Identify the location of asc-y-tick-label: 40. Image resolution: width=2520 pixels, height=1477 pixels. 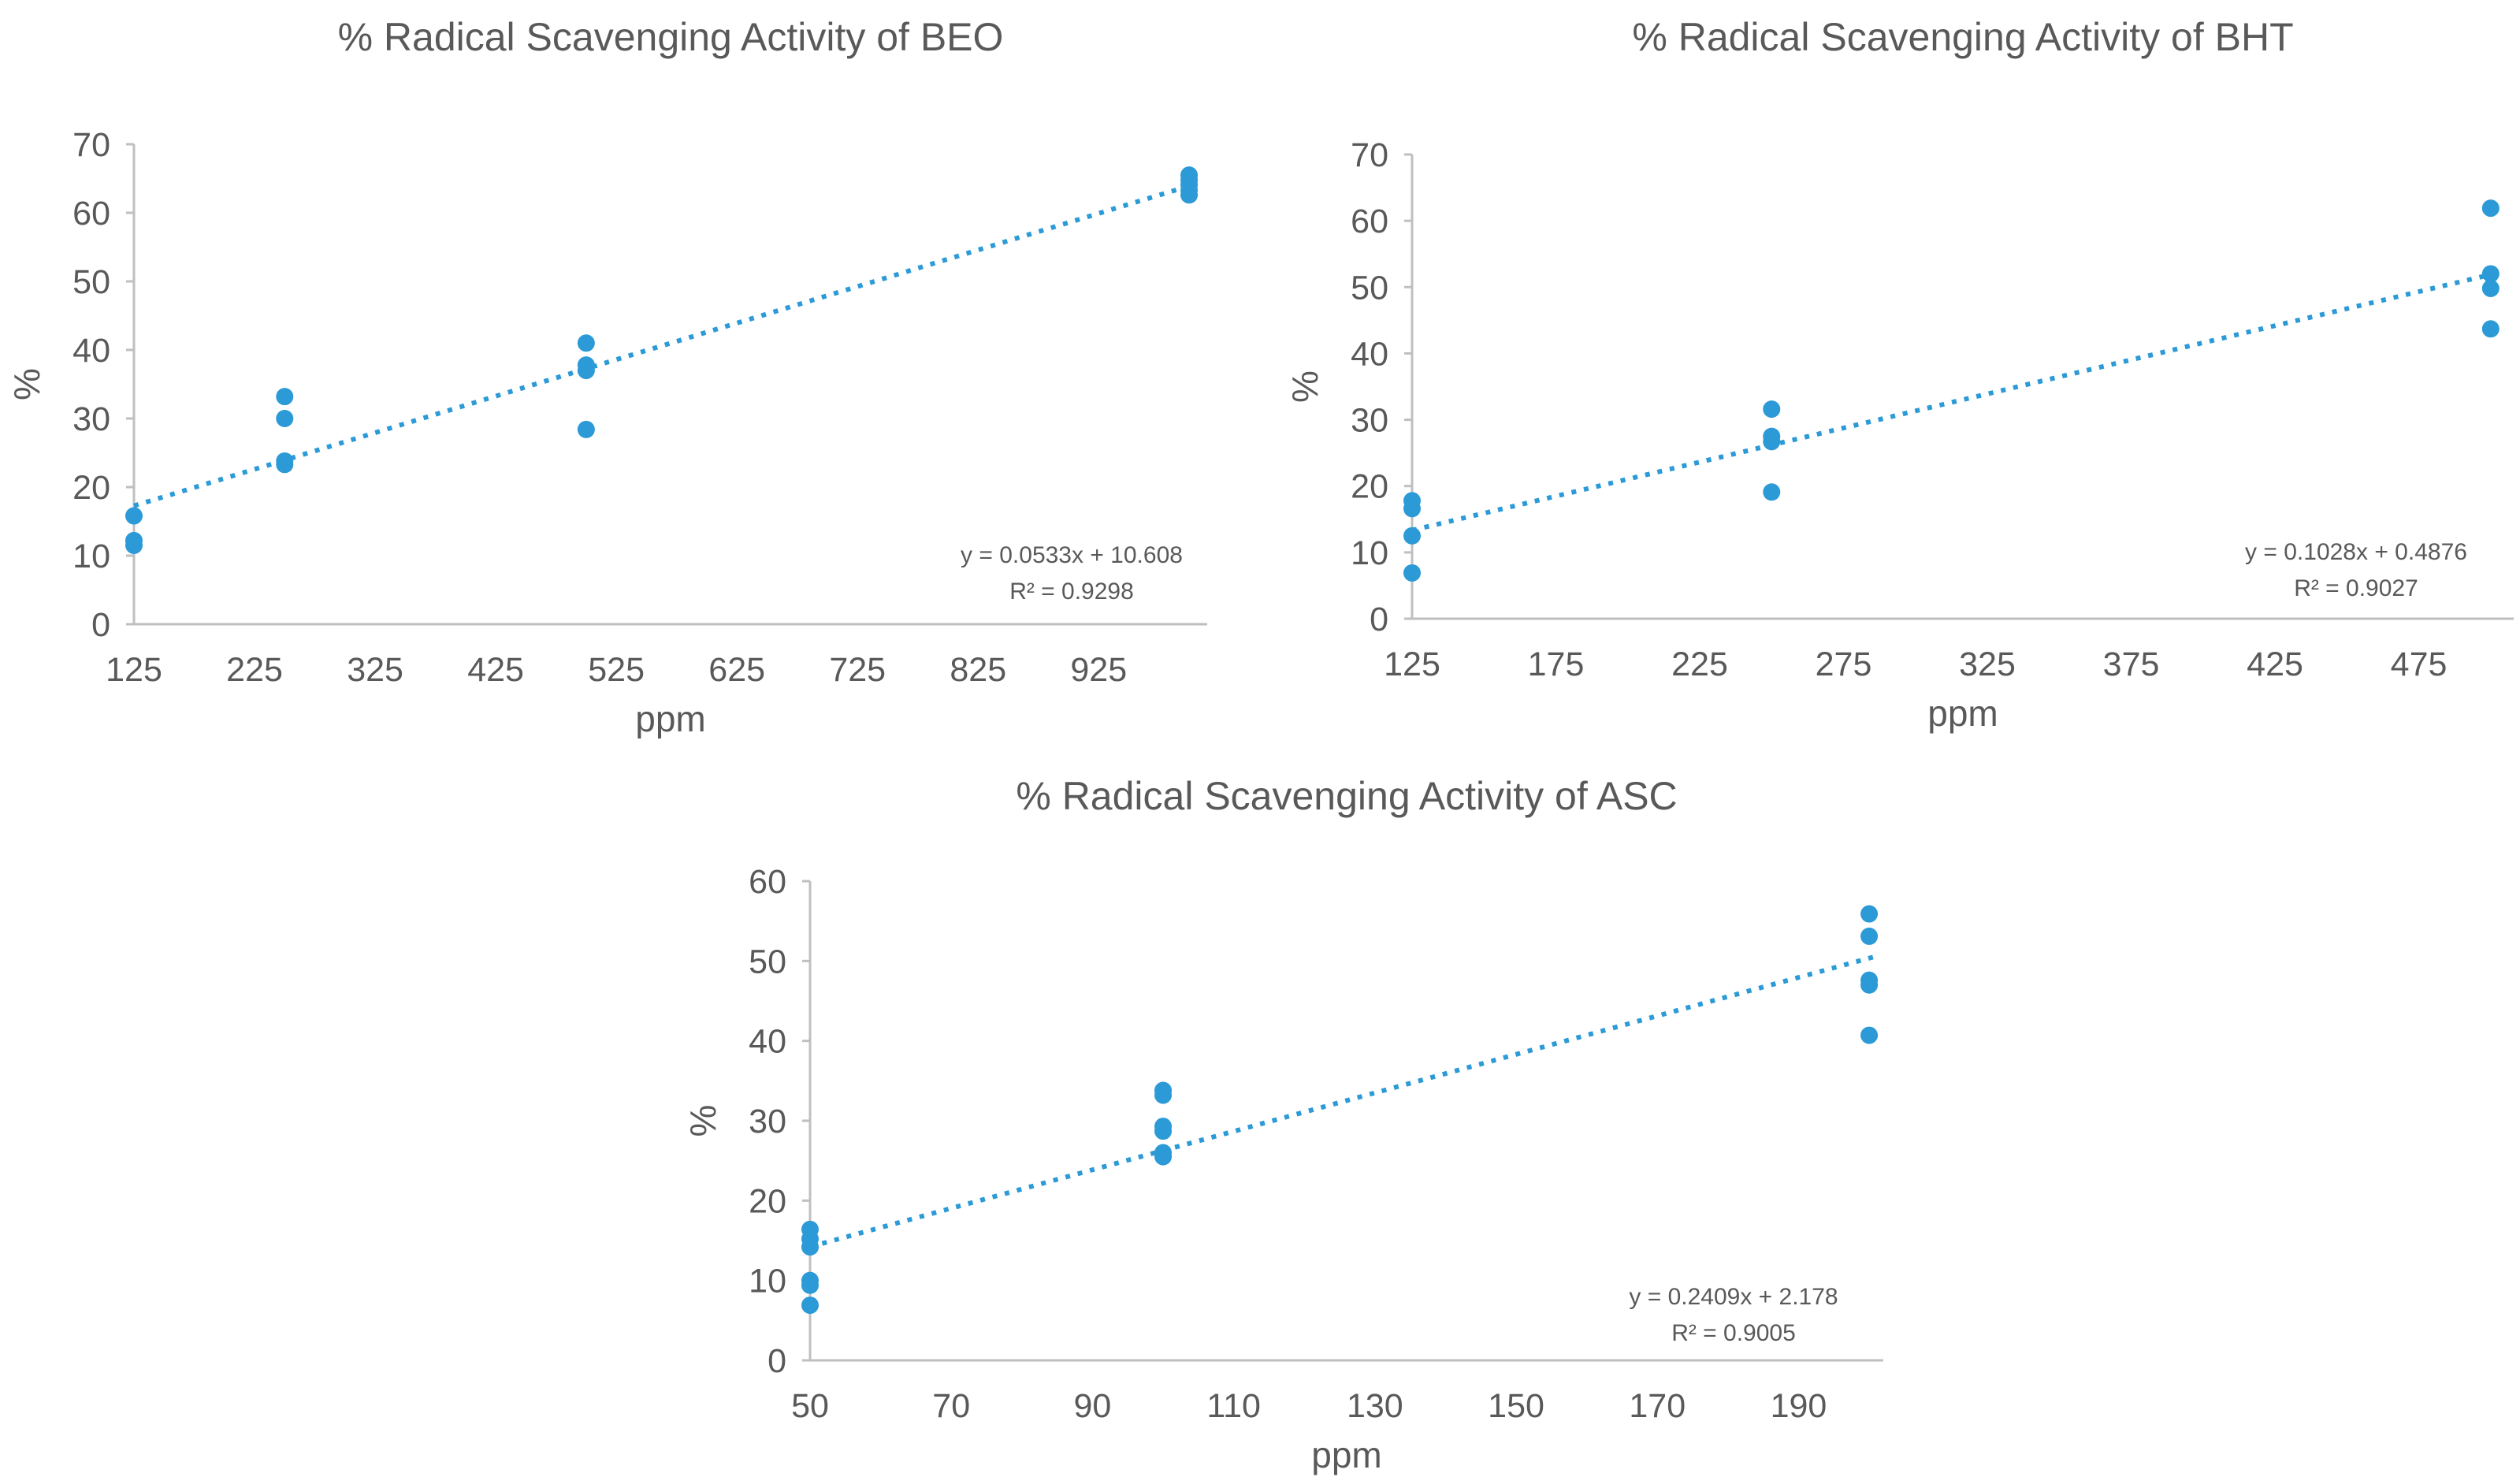
(767, 1042).